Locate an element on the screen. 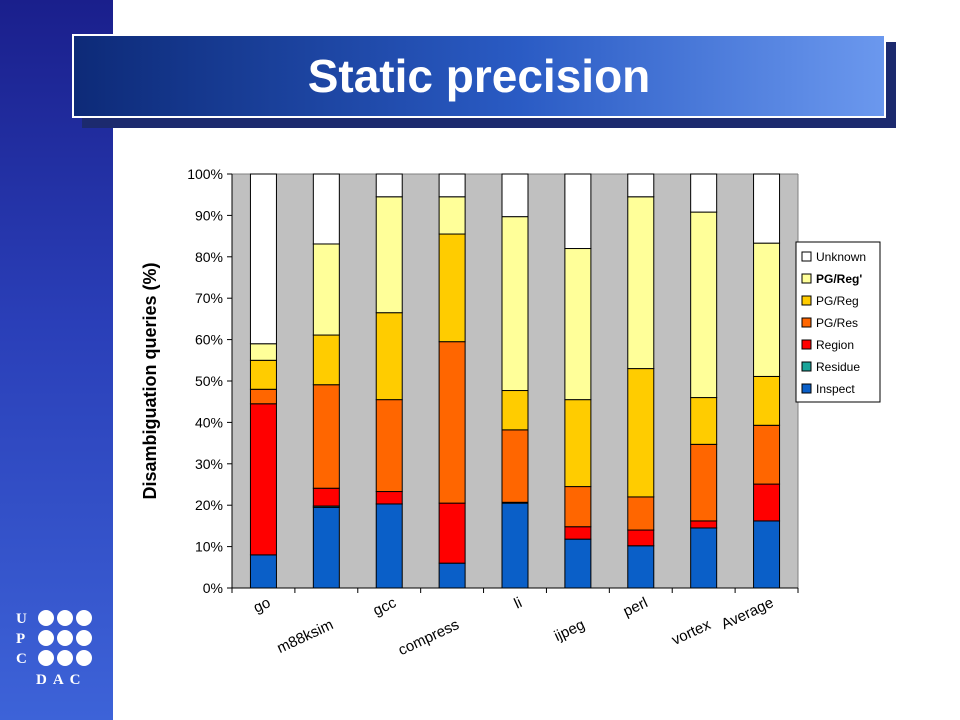  upc-dac-logo: U P C DAC is located at coordinates (59, 655).